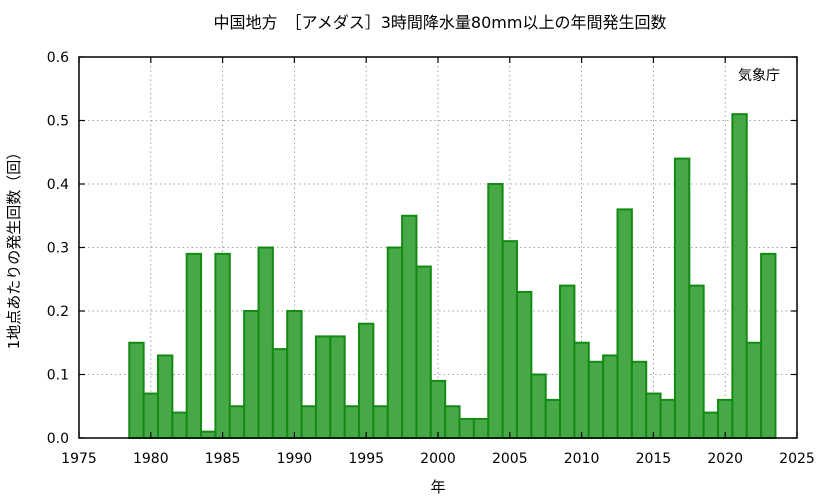  I want to click on x-tick-label: 2010, so click(582, 459).